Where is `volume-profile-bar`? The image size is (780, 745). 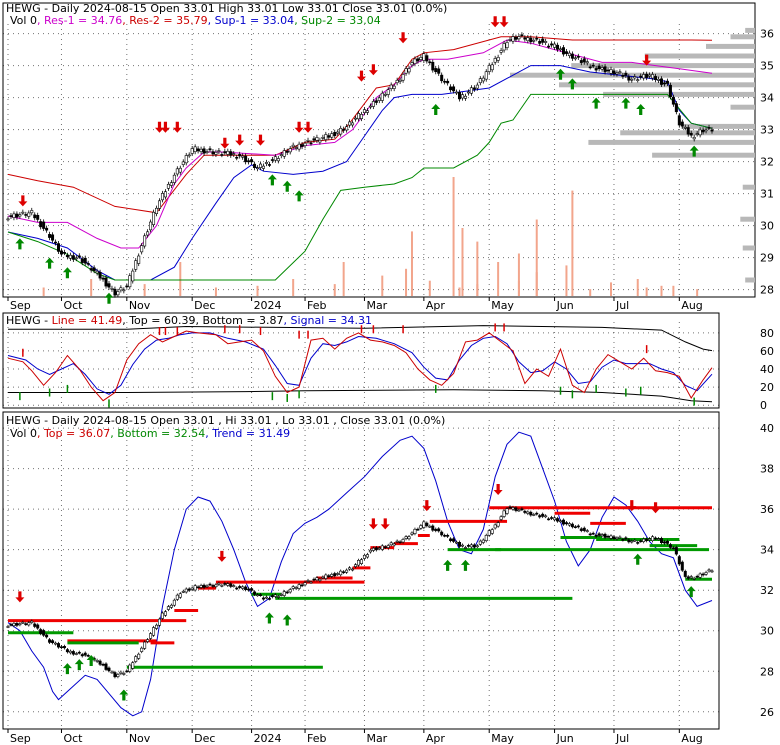 volume-profile-bar is located at coordinates (750, 280).